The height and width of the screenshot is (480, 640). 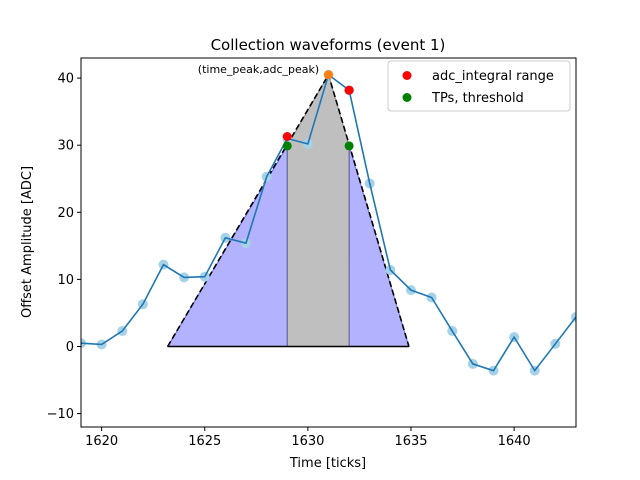 I want to click on legend-marker-adc-integral-range, so click(x=407, y=75).